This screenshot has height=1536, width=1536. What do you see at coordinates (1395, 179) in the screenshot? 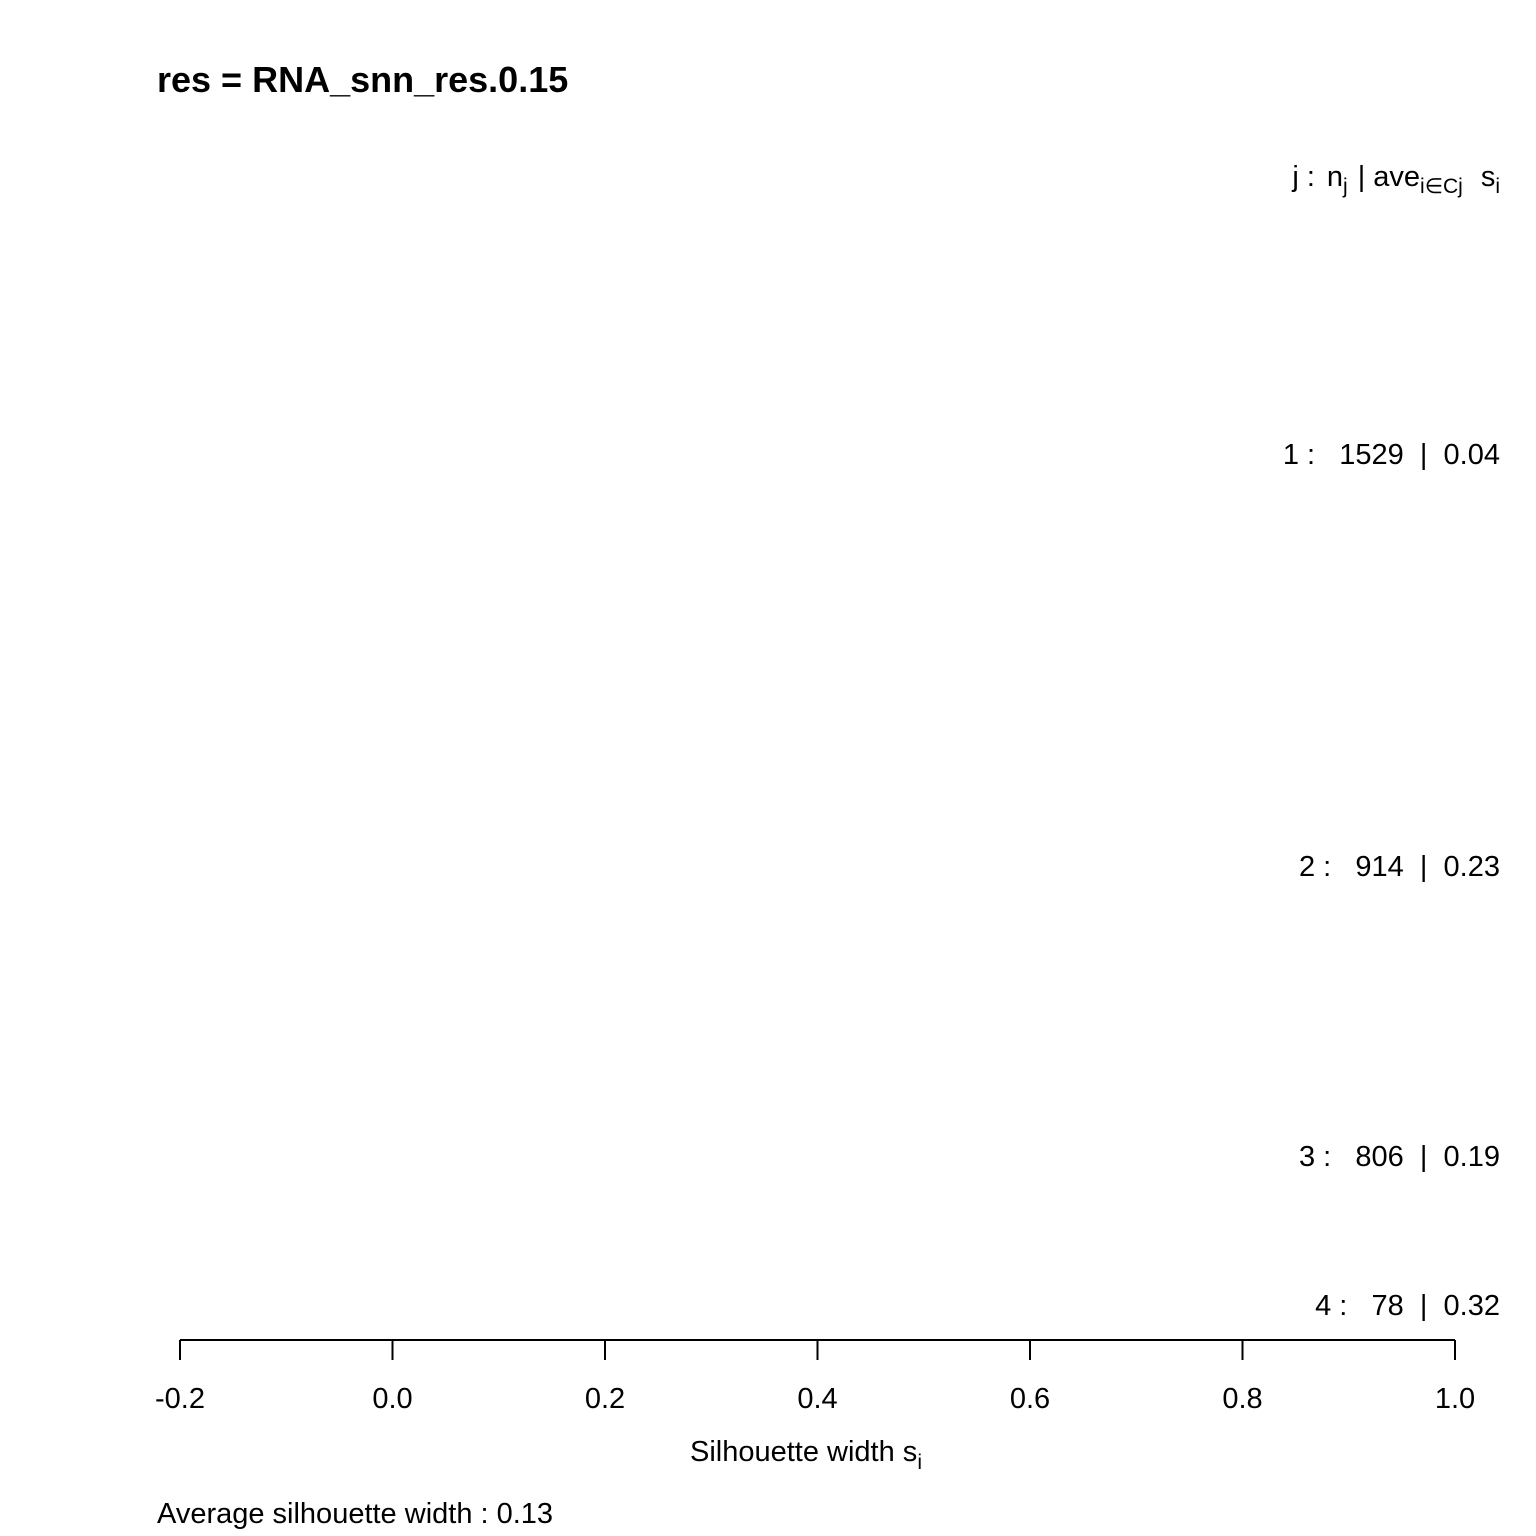
I see `cluster-header: j : nj | avei∈Cj si` at bounding box center [1395, 179].